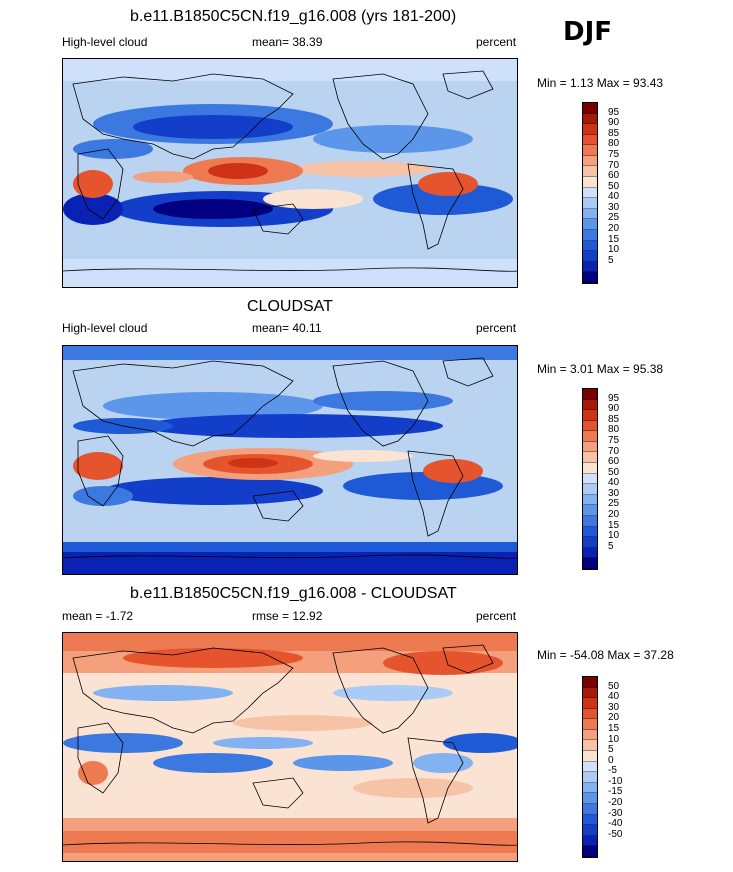 This screenshot has height=872, width=733. Describe the element at coordinates (496, 328) in the screenshot. I see `panel2-units-label: percent` at that location.